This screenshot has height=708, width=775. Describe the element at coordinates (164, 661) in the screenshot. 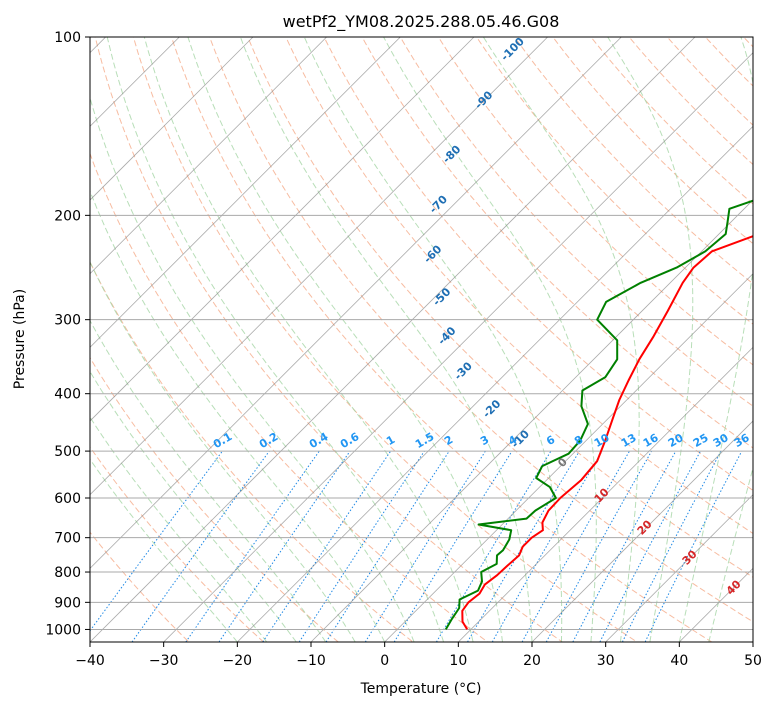

I see `x-tick-label: −30` at that location.